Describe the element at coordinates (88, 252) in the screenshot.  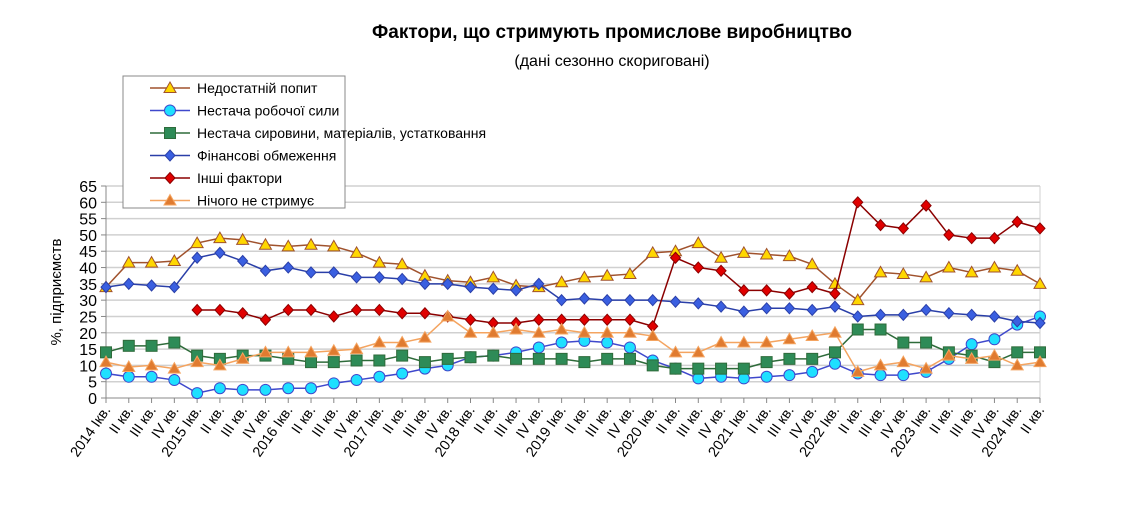
I see `y-tick-label: 45` at that location.